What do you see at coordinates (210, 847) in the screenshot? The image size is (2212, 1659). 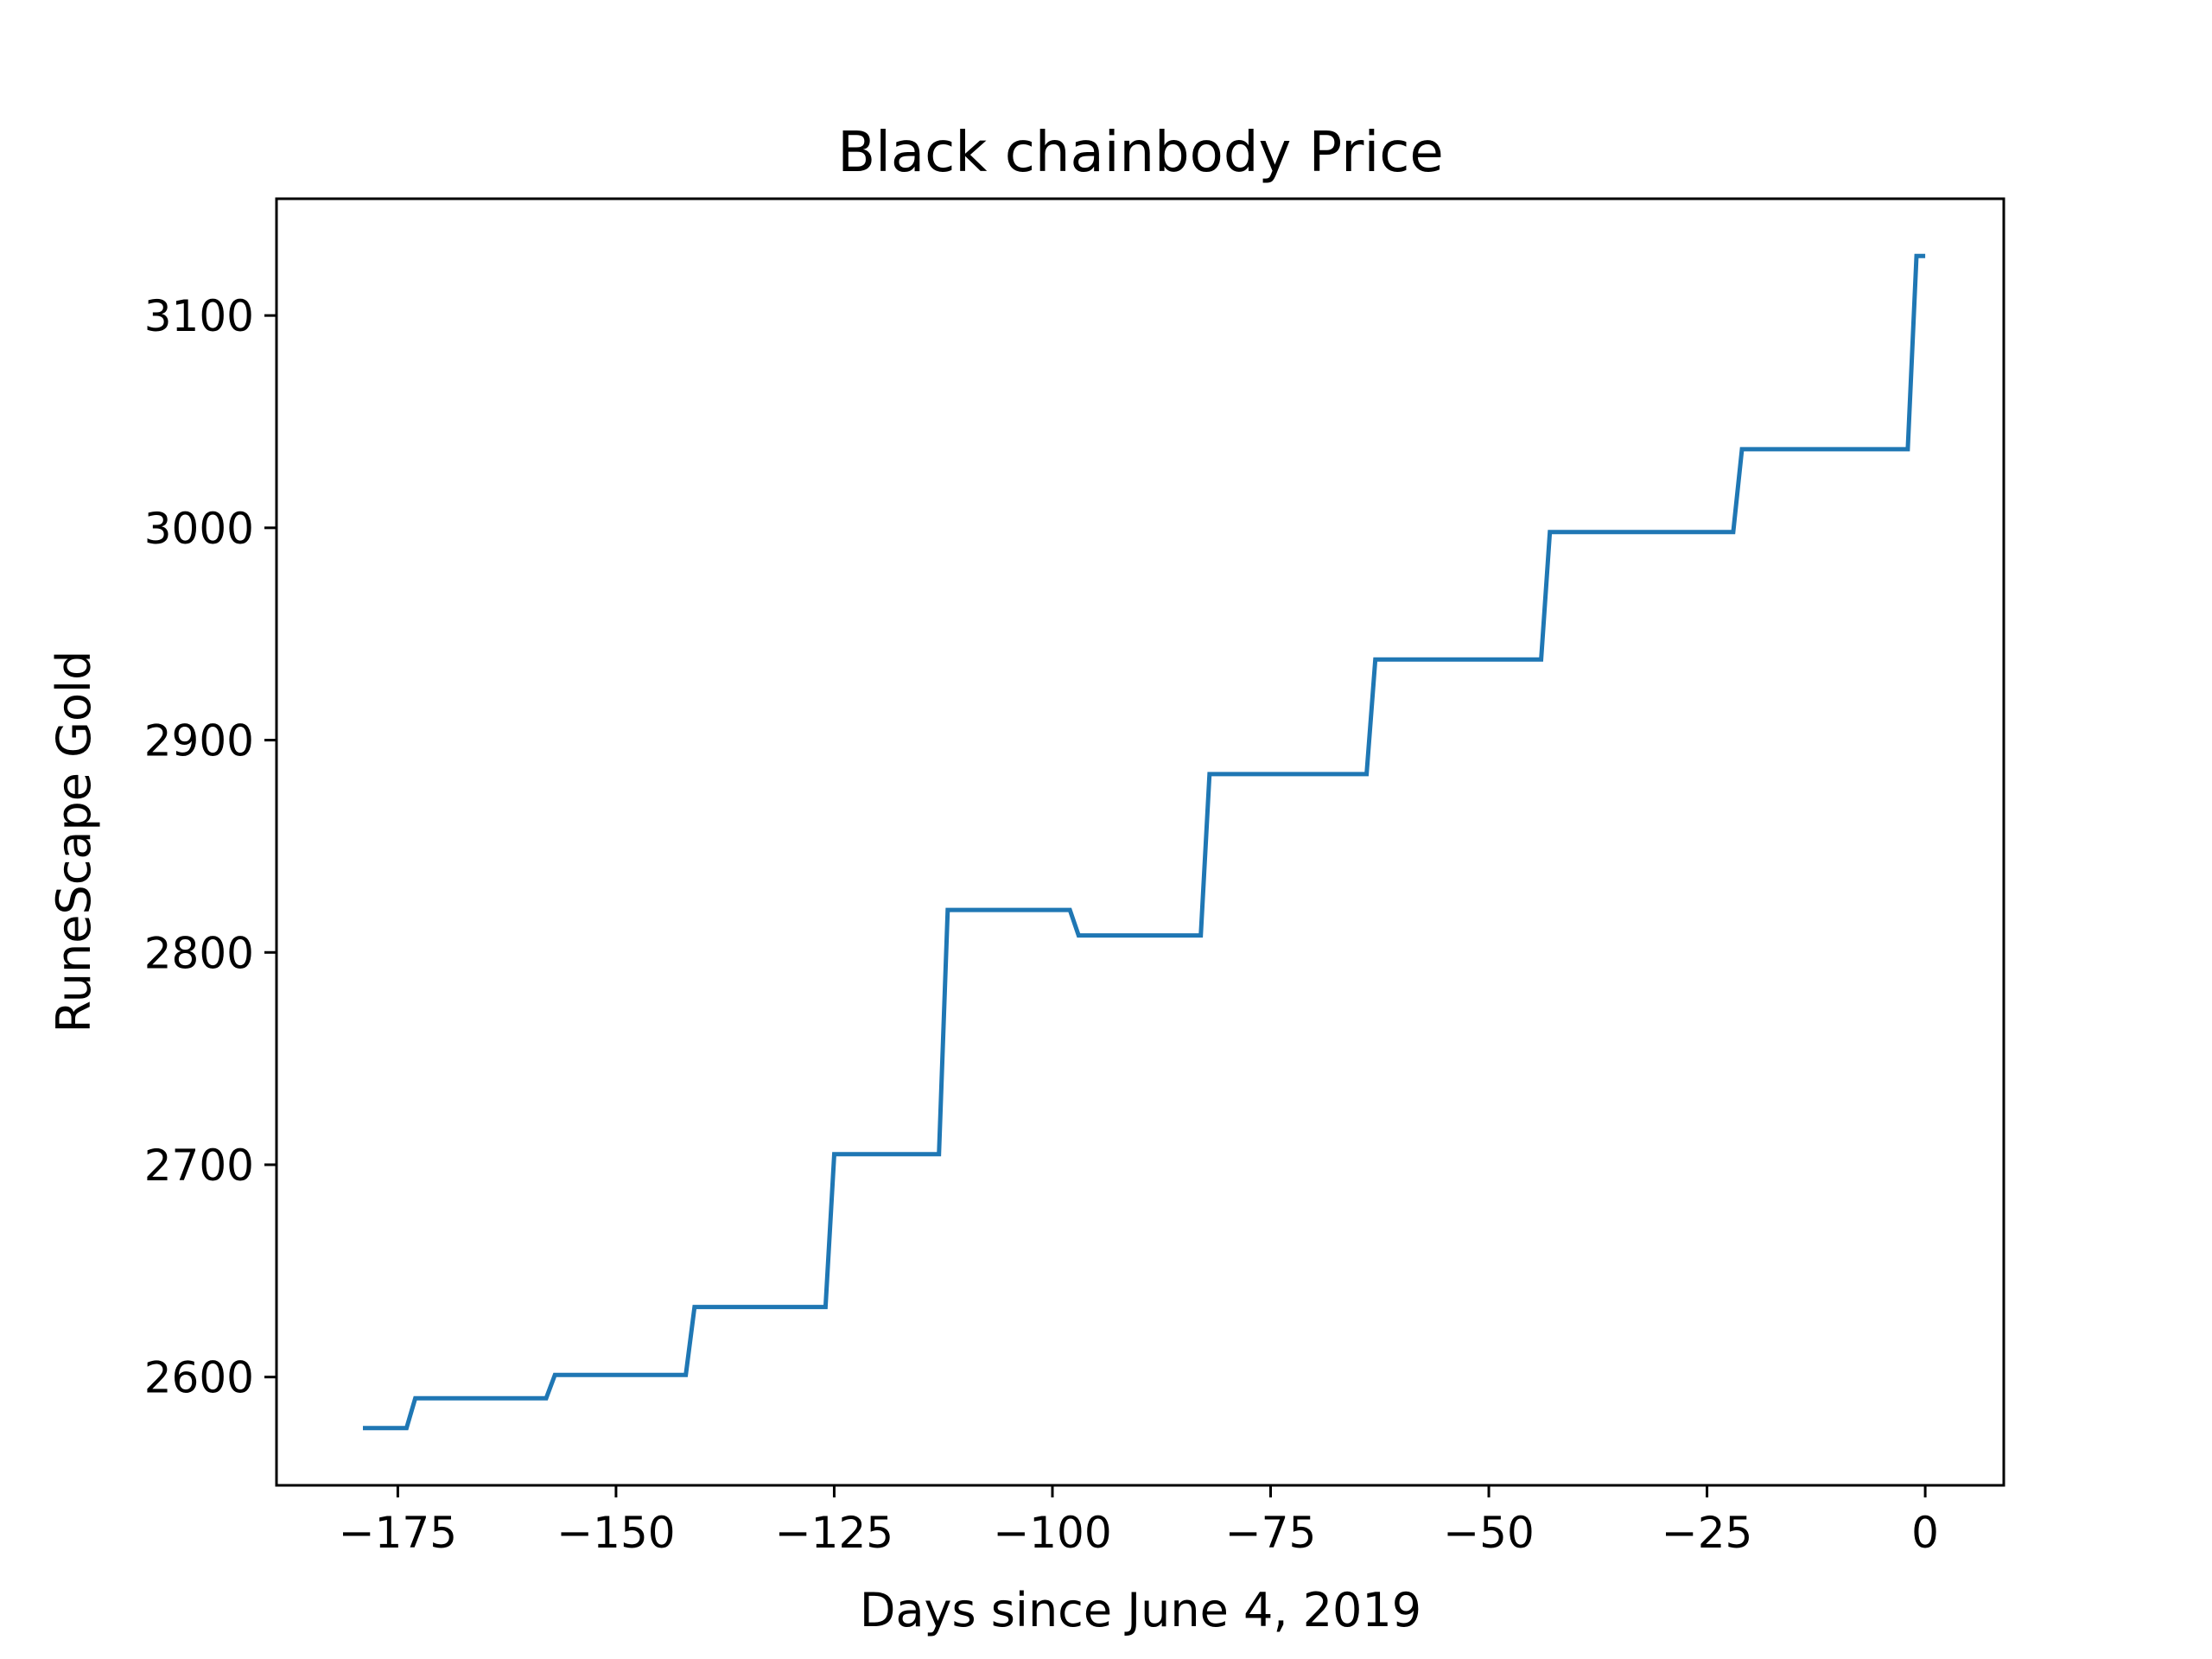 I see `y-axis-ticks: 2600 2700 2800 2900 3000 3100` at bounding box center [210, 847].